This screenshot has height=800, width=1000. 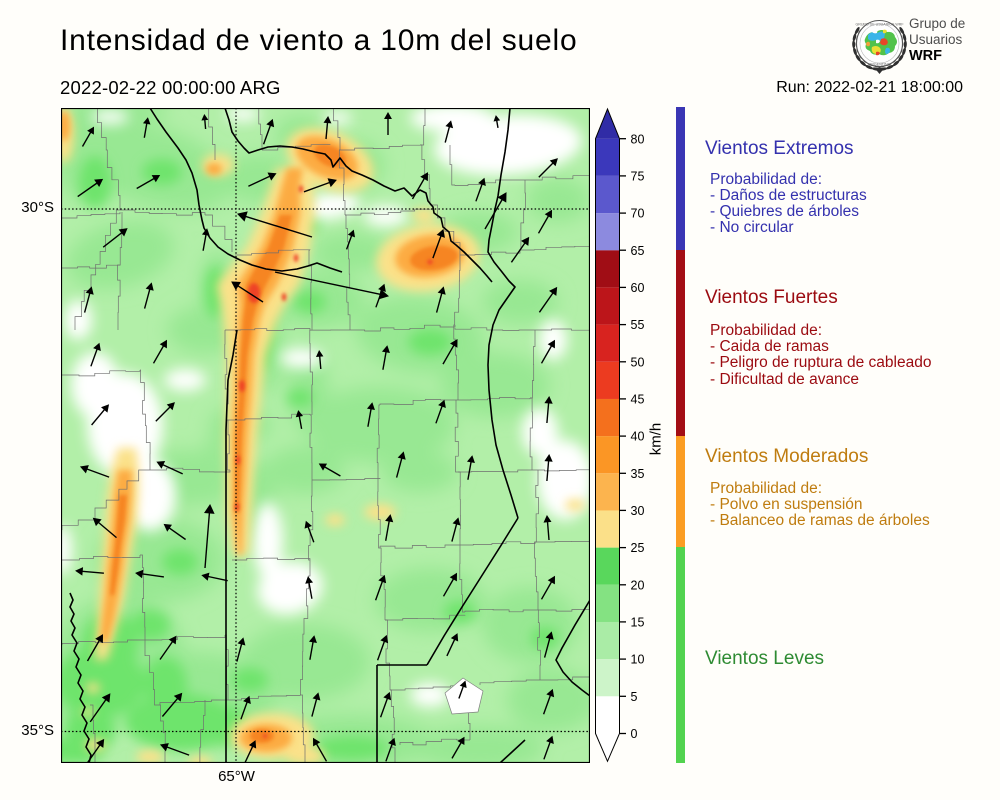 What do you see at coordinates (638, 623) in the screenshot?
I see `svg-text: 15` at bounding box center [638, 623].